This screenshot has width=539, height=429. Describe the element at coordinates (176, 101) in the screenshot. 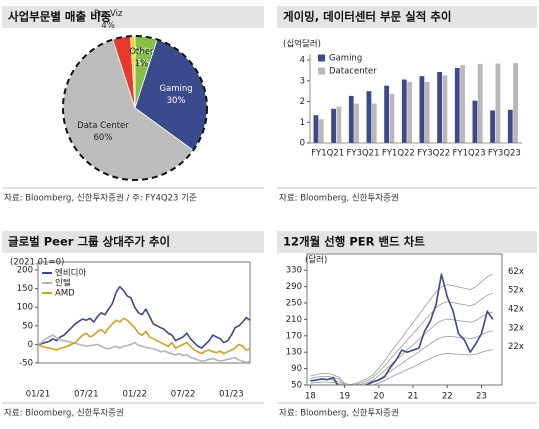

I see `slice-value: 30%` at that location.